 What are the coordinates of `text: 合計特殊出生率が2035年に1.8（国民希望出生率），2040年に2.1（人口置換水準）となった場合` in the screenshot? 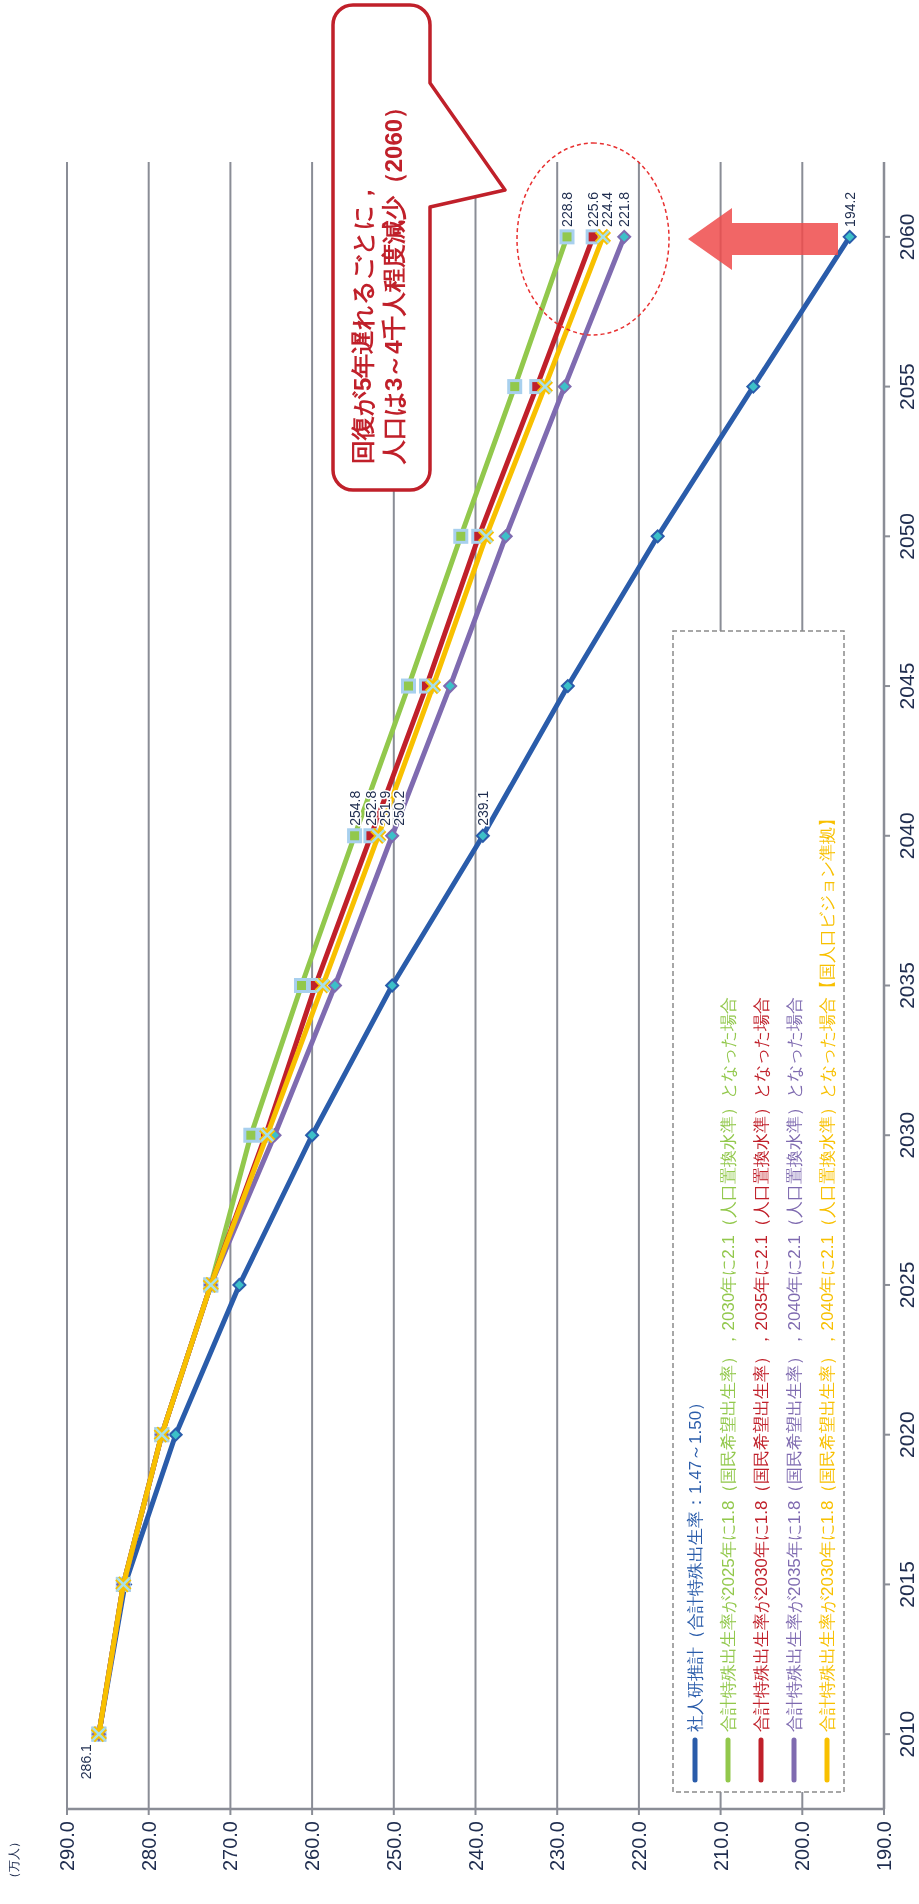 It's located at (794, 1364).